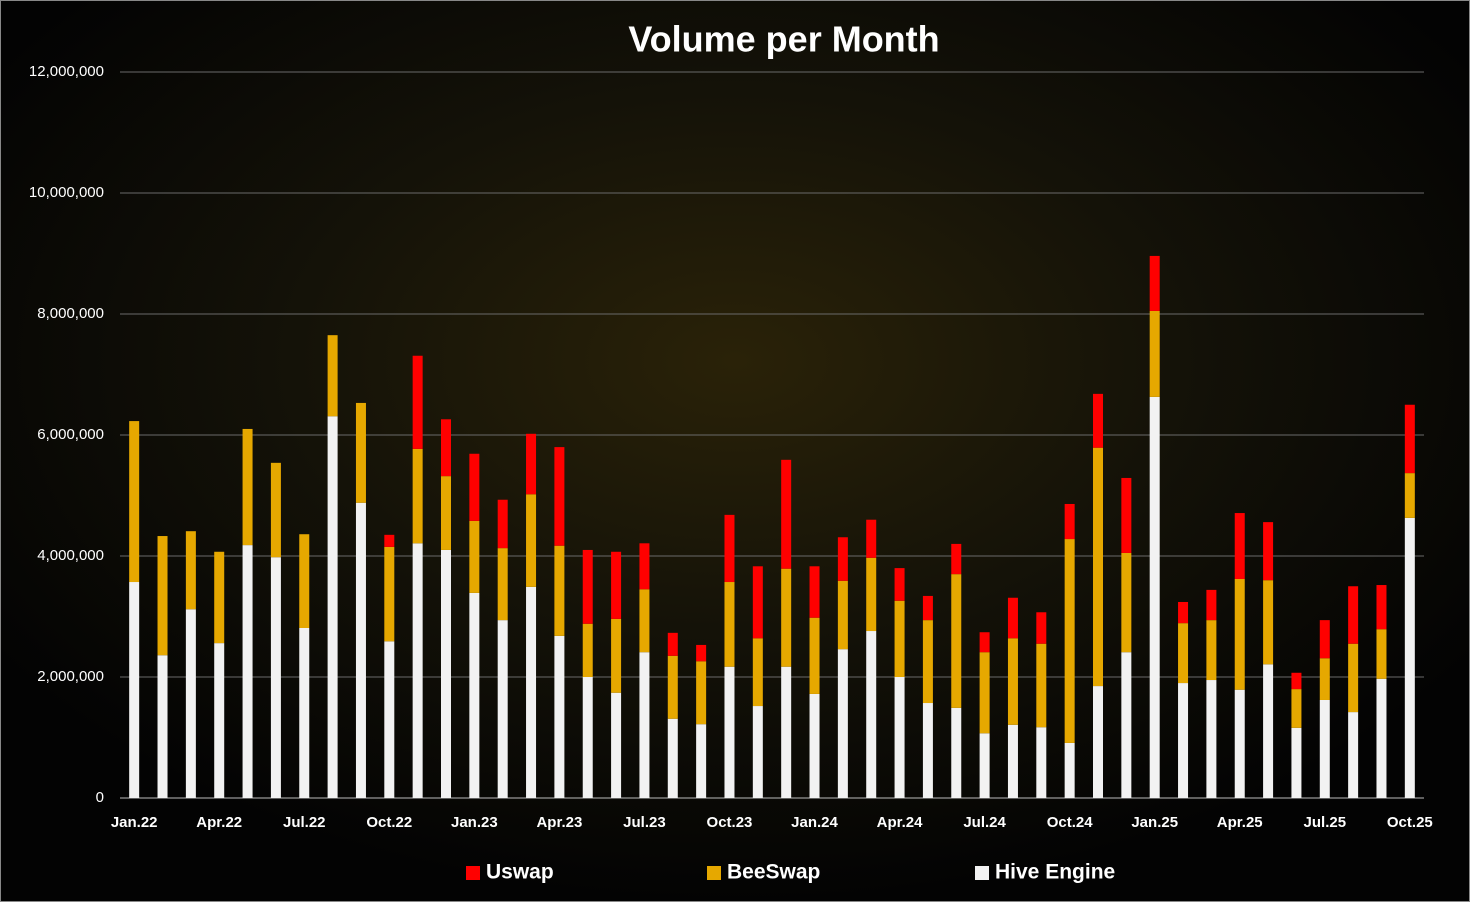 Image resolution: width=1470 pixels, height=902 pixels. Describe the element at coordinates (70, 434) in the screenshot. I see `y-tick-label: 6,000,000` at that location.